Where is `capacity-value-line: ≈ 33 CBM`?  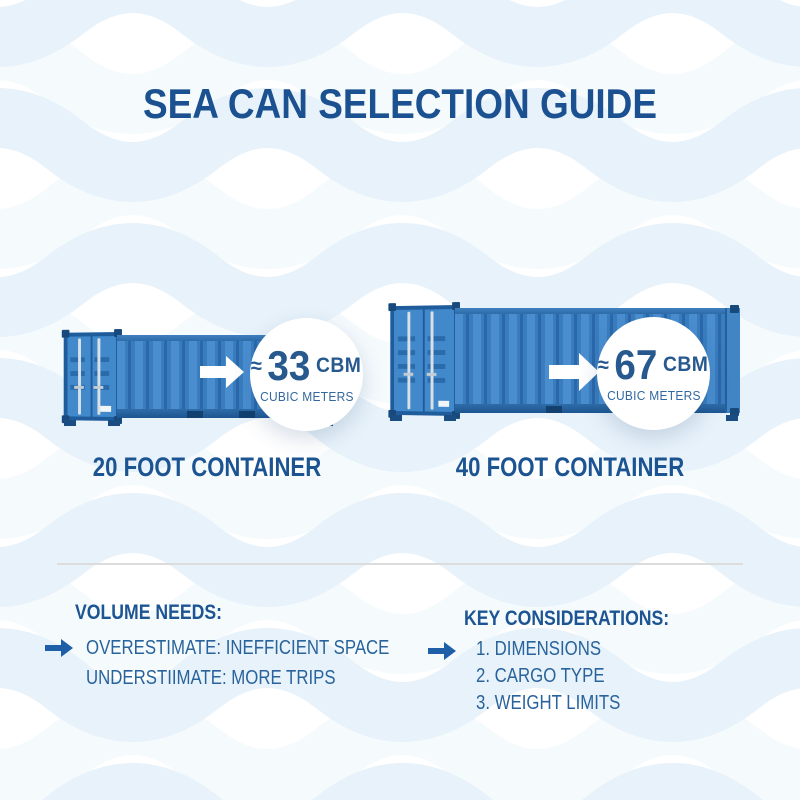 capacity-value-line: ≈ 33 CBM is located at coordinates (306, 365).